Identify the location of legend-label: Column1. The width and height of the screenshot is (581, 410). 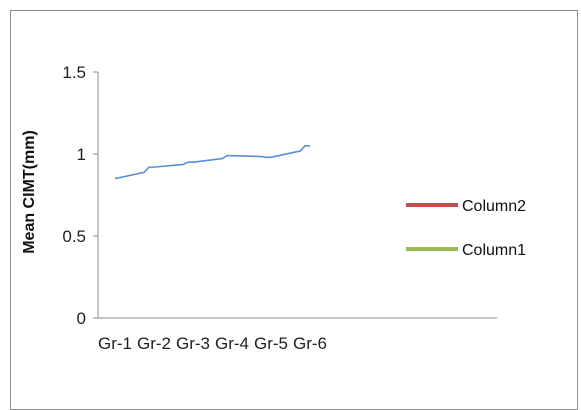
(494, 250).